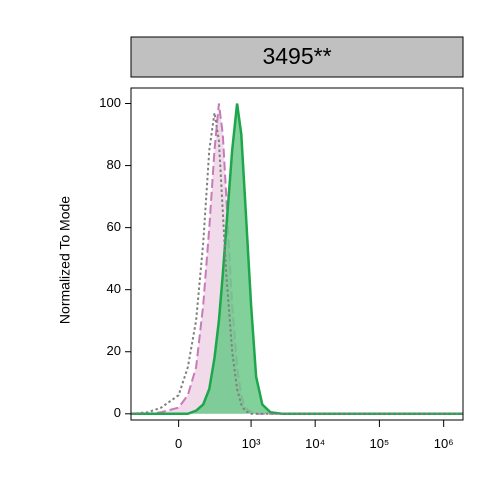  Describe the element at coordinates (114, 226) in the screenshot. I see `y-tick-label: 60` at that location.